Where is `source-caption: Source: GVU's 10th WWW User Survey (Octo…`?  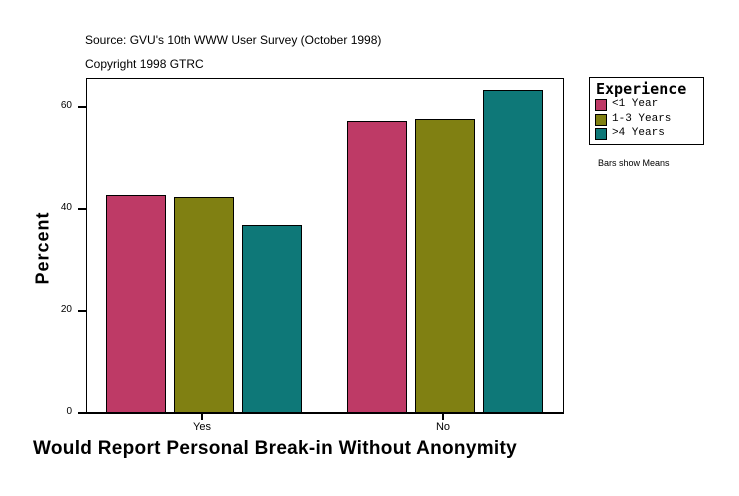
source-caption: Source: GVU's 10th WWW User Survey (Octo… is located at coordinates (233, 40).